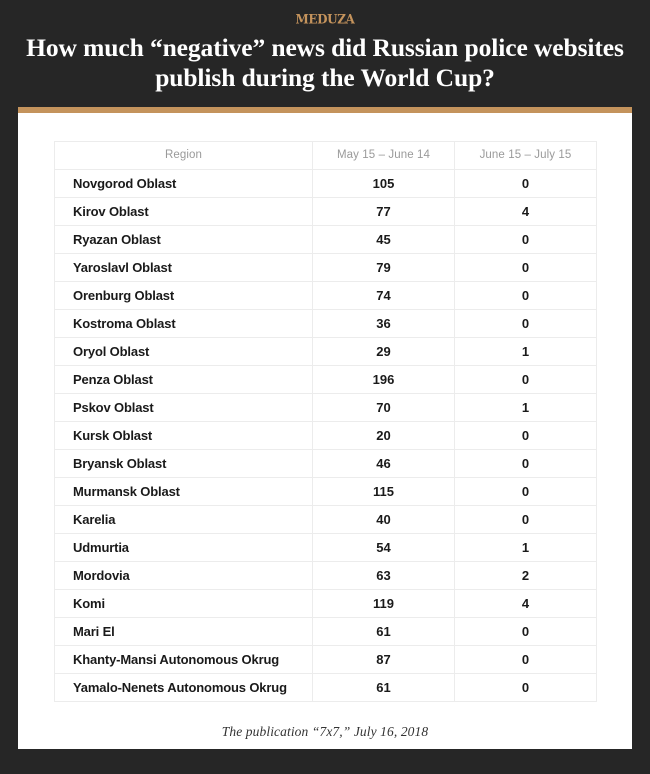 This screenshot has height=774, width=650. What do you see at coordinates (183, 547) in the screenshot?
I see `cell-region: Udmurtia` at bounding box center [183, 547].